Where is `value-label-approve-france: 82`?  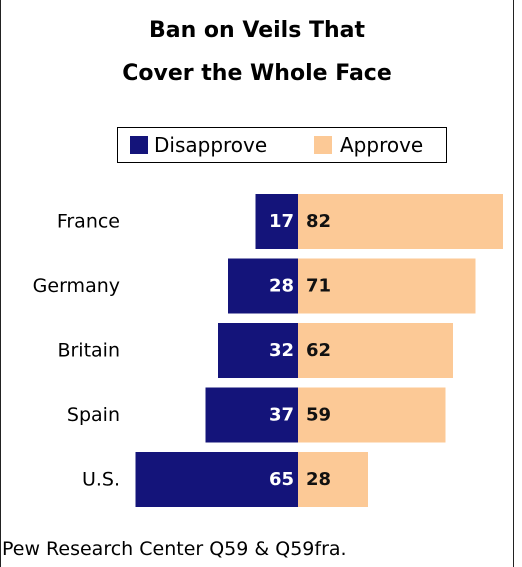 value-label-approve-france: 82 is located at coordinates (318, 221).